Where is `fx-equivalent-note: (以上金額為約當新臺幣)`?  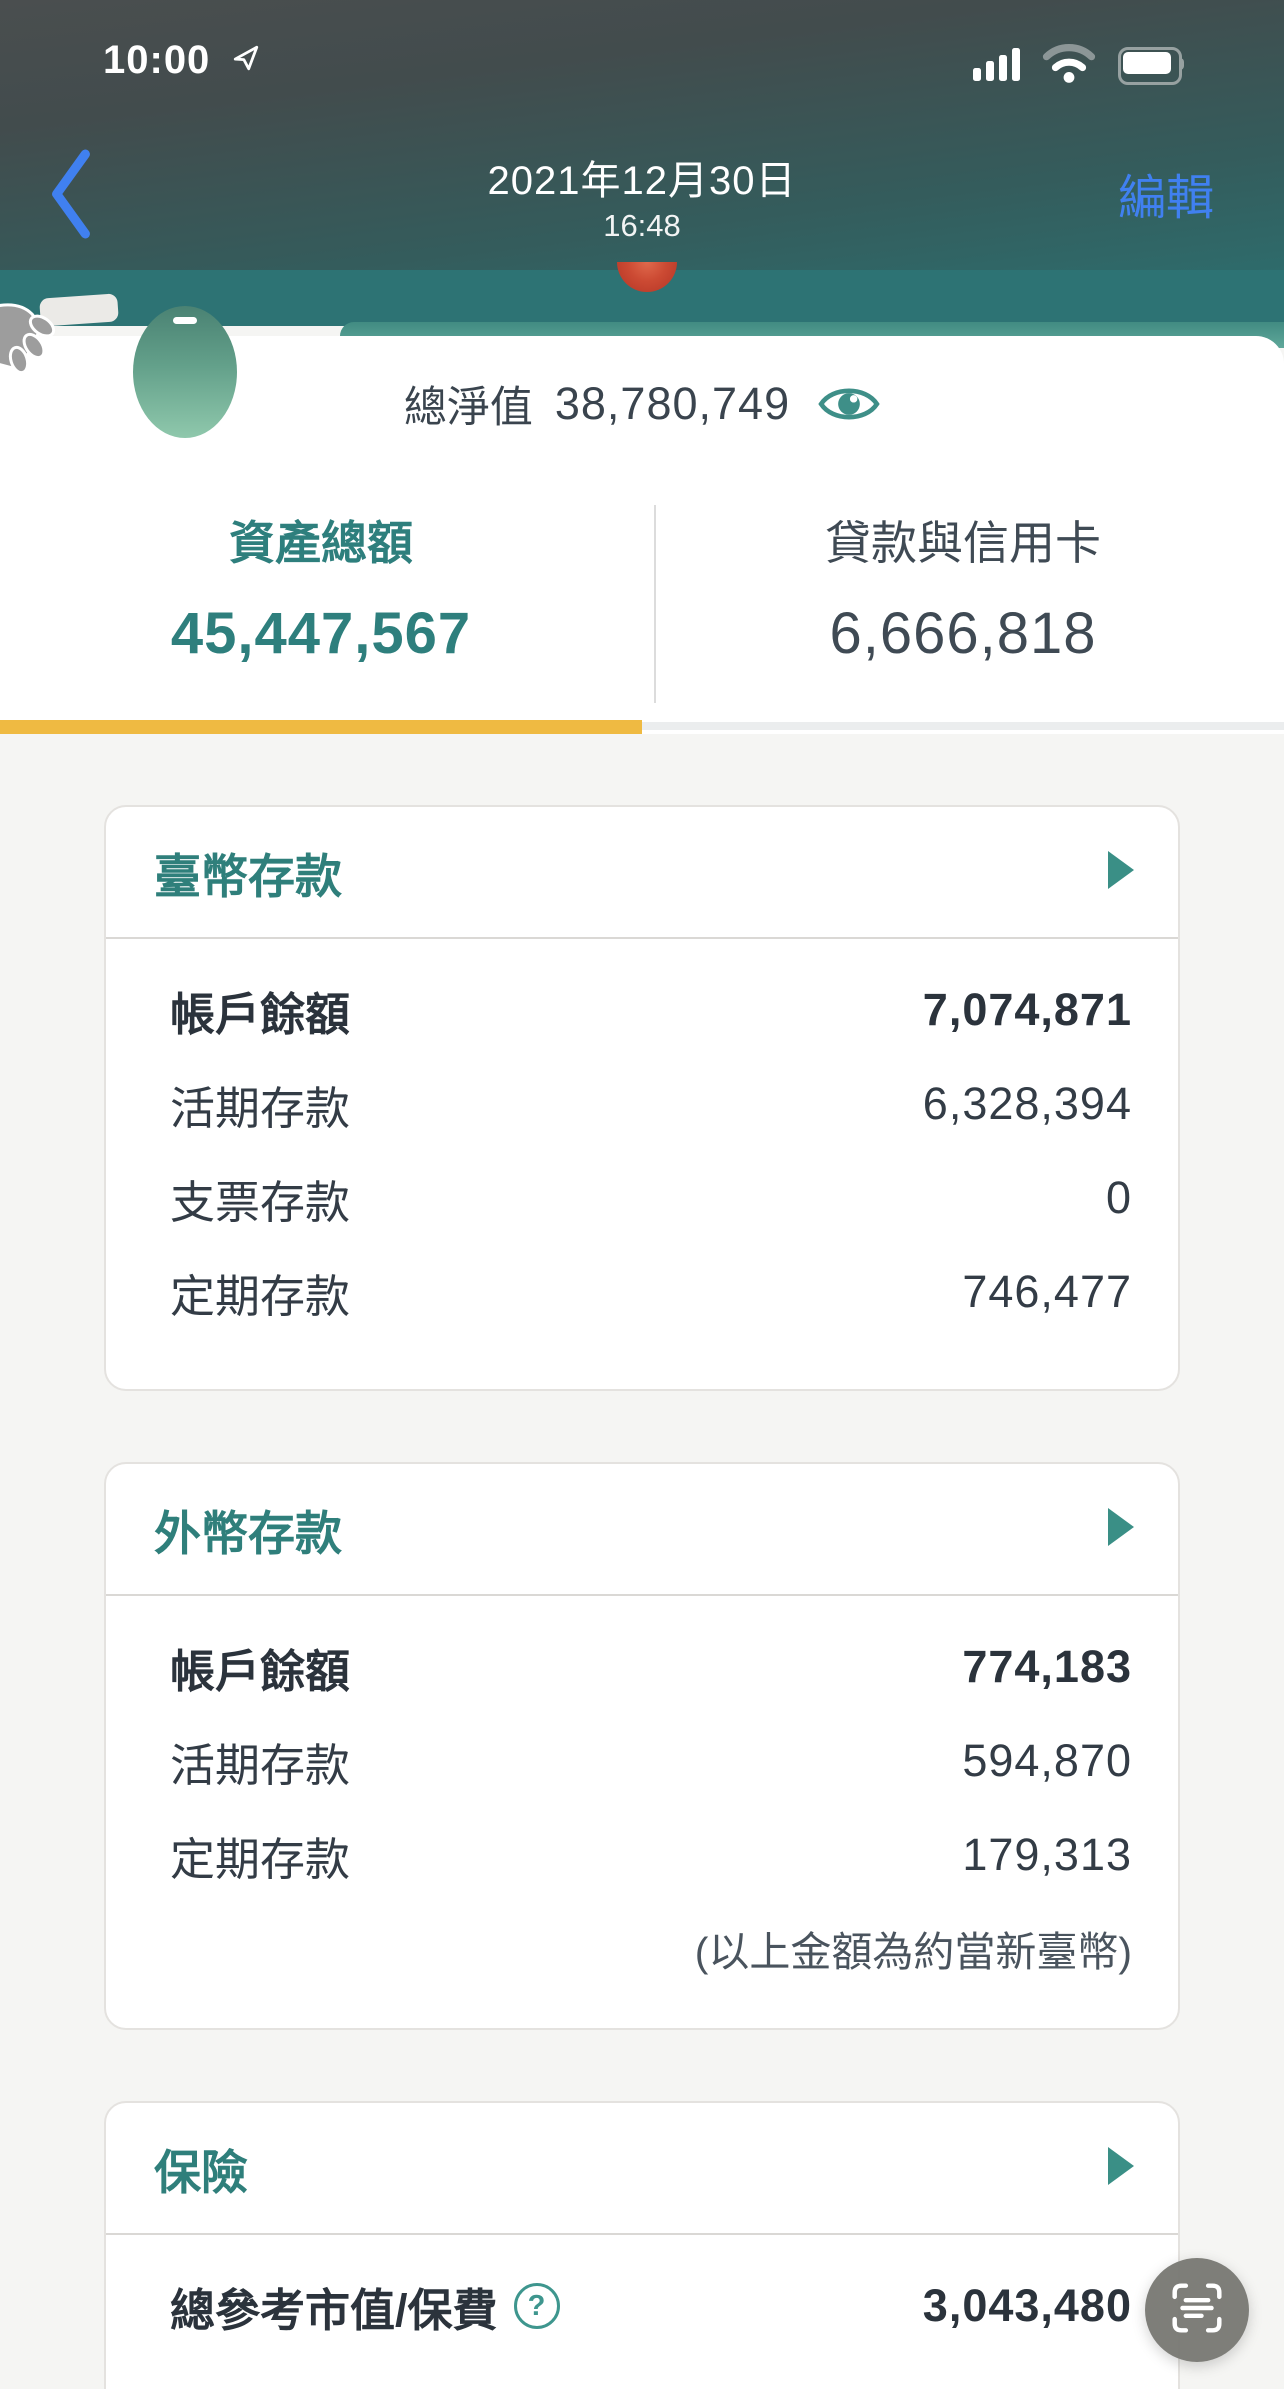 fx-equivalent-note: (以上金額為約當新臺幣) is located at coordinates (913, 1952).